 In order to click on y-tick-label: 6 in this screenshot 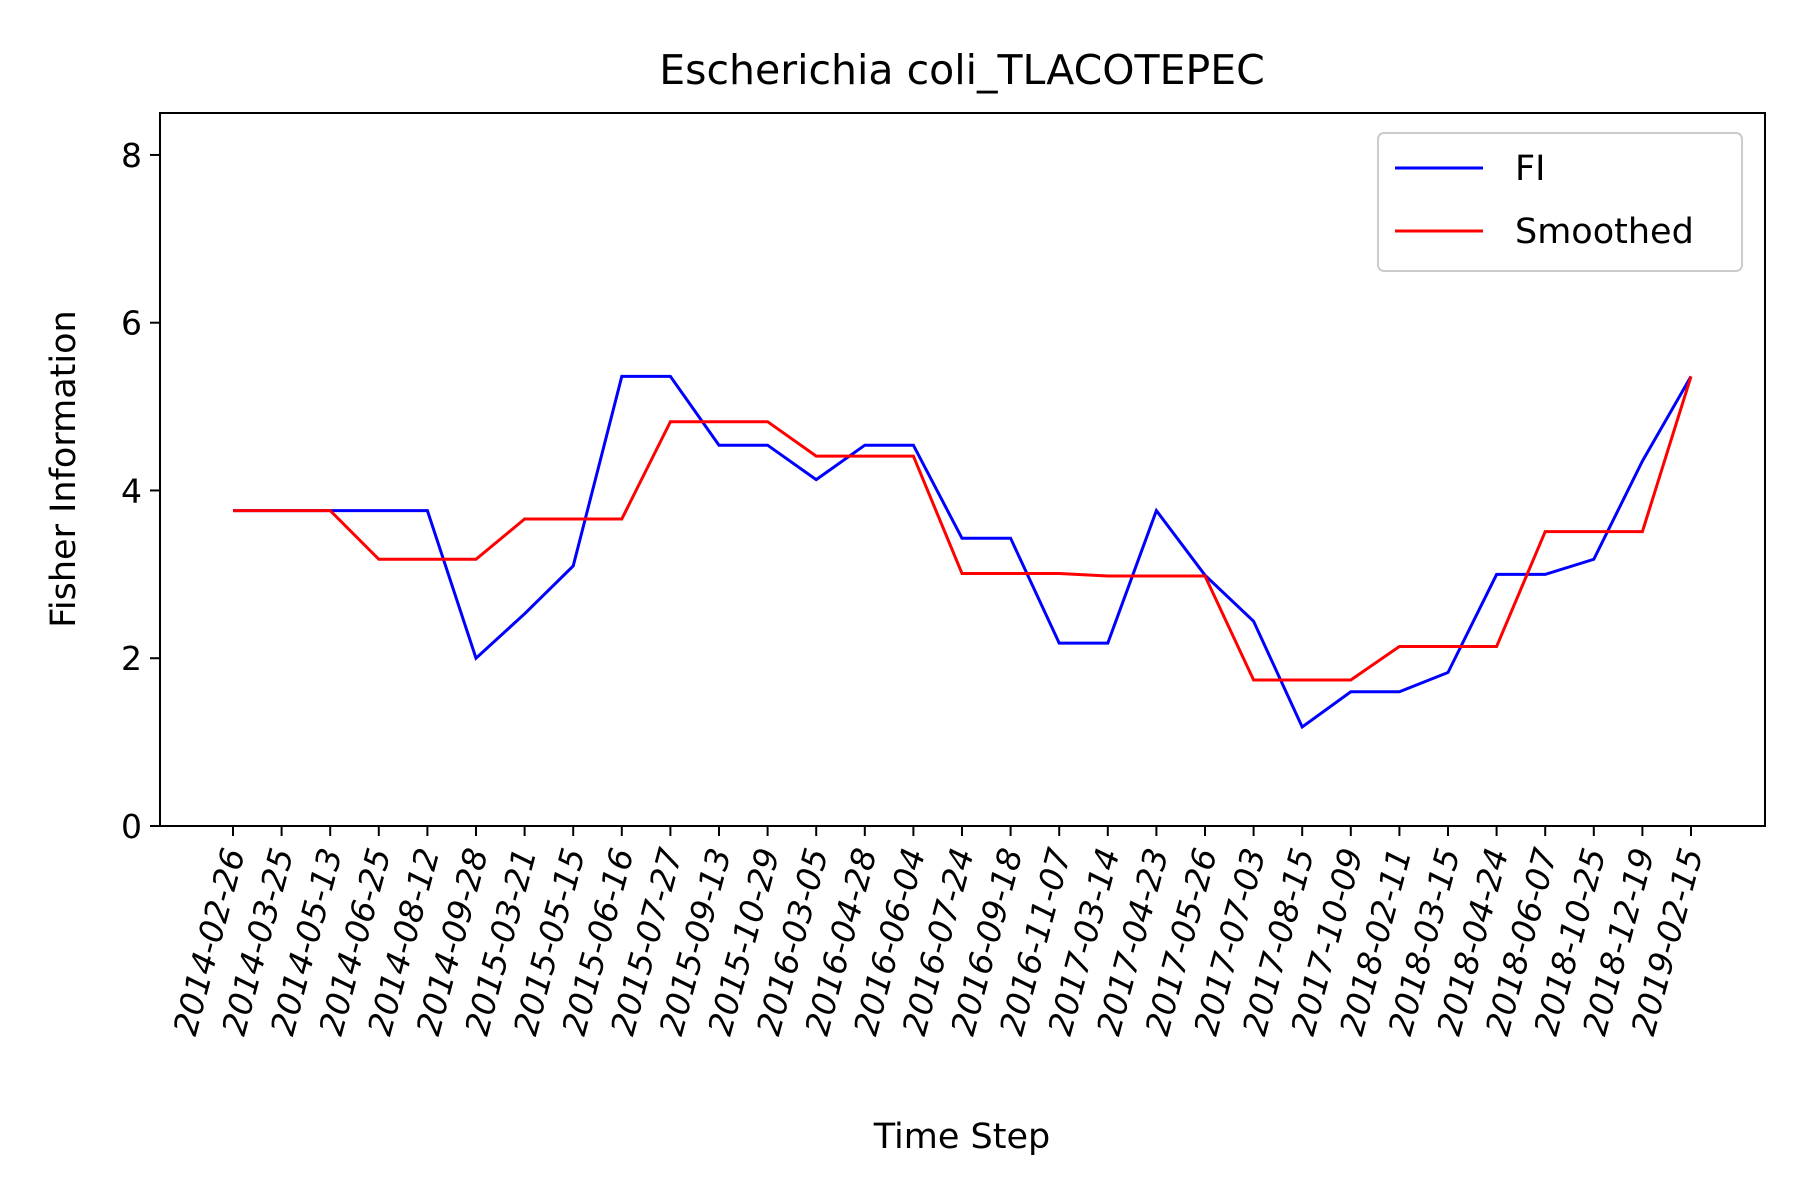, I will do `click(131, 323)`.